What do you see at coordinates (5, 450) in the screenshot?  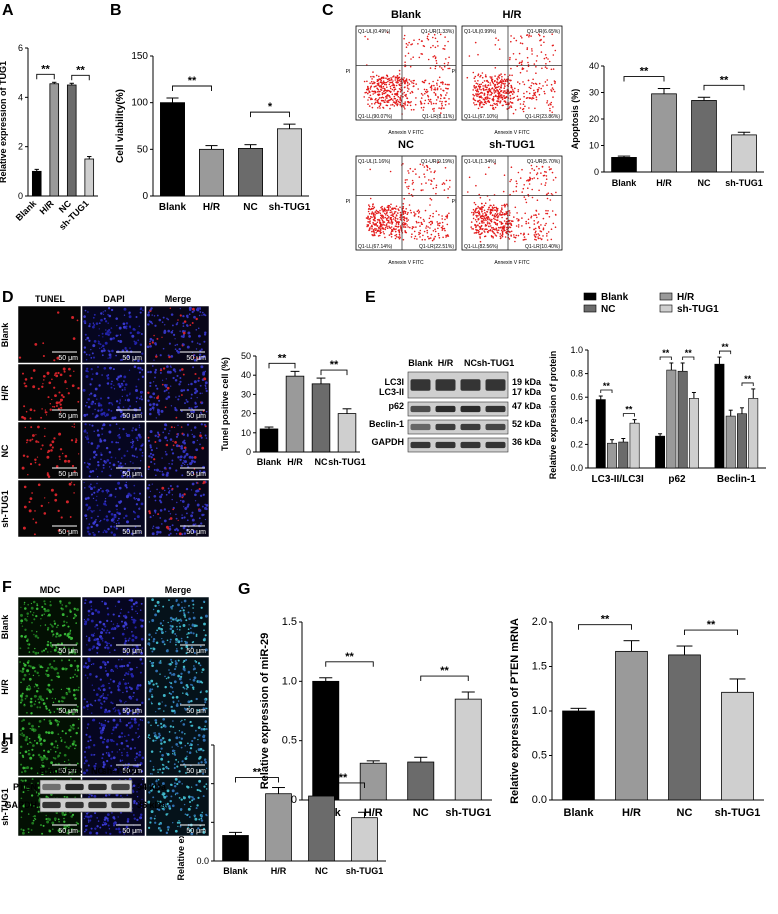 I see `d-row-label-2: NC` at bounding box center [5, 450].